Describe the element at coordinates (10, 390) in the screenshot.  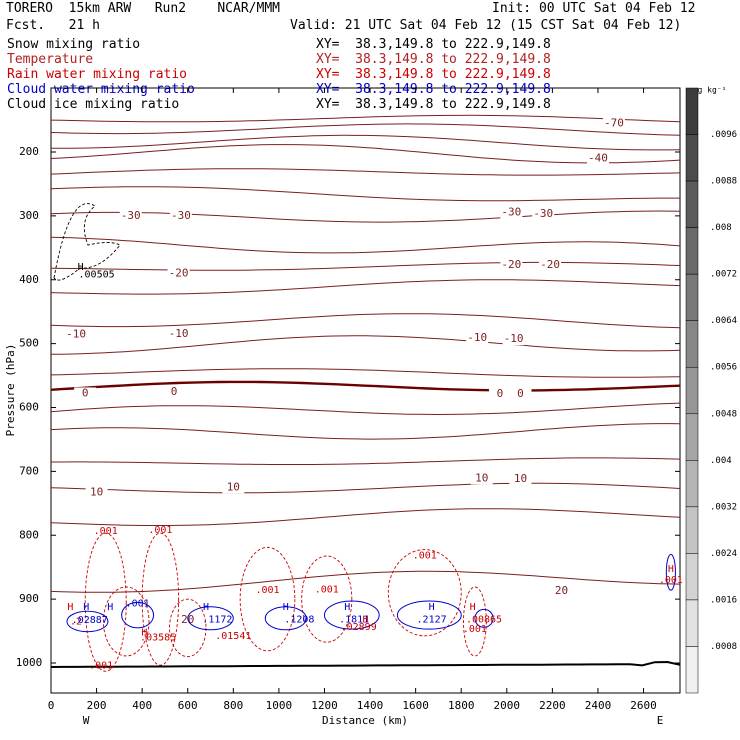
I see `y-axis-title: Pressure (hPa)` at that location.